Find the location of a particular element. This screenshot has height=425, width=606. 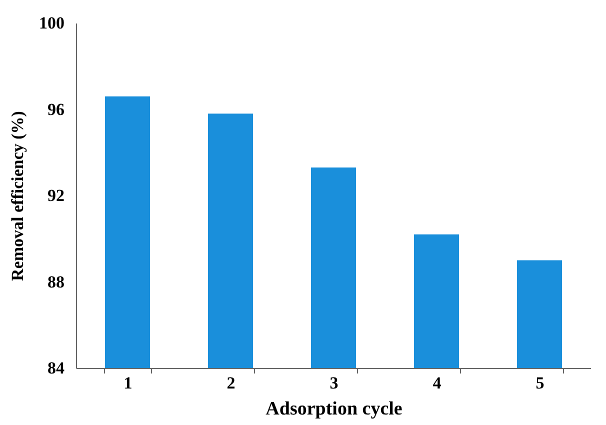

y-tick-label: 88 is located at coordinates (56, 282).